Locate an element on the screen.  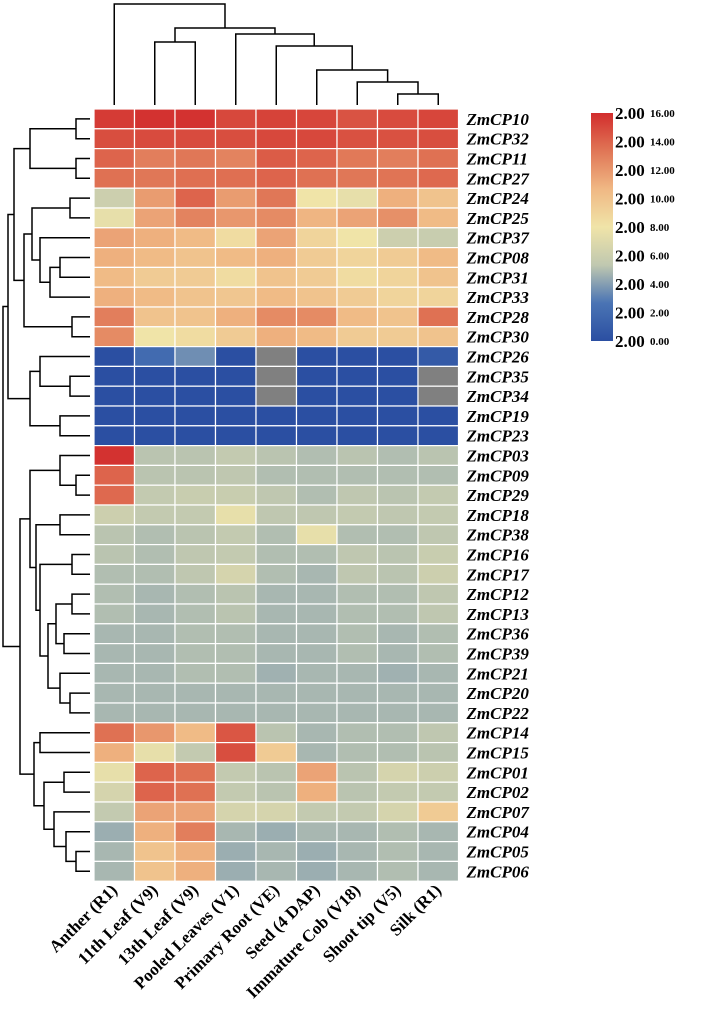
gene-label: ZmCP14 is located at coordinates (497, 733).